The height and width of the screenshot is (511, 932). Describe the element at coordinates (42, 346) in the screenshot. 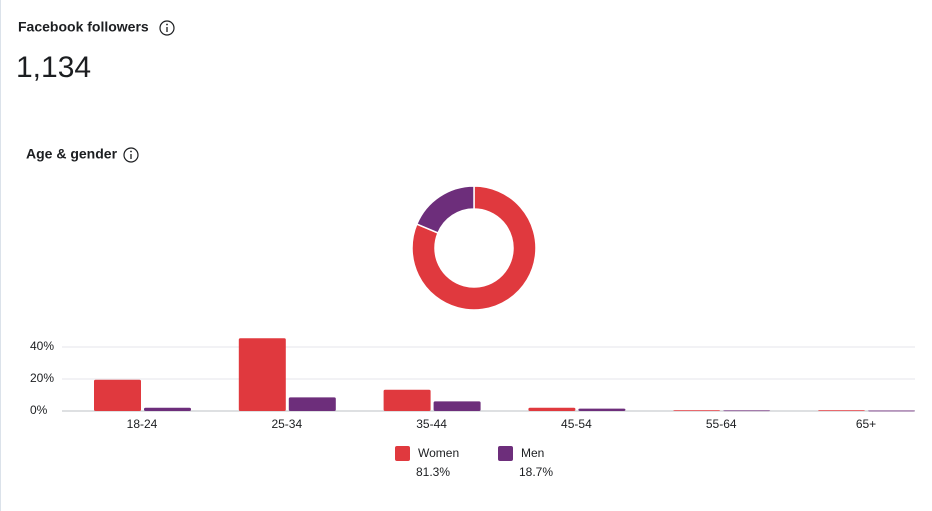

I see `y-tick-label: 40%` at that location.